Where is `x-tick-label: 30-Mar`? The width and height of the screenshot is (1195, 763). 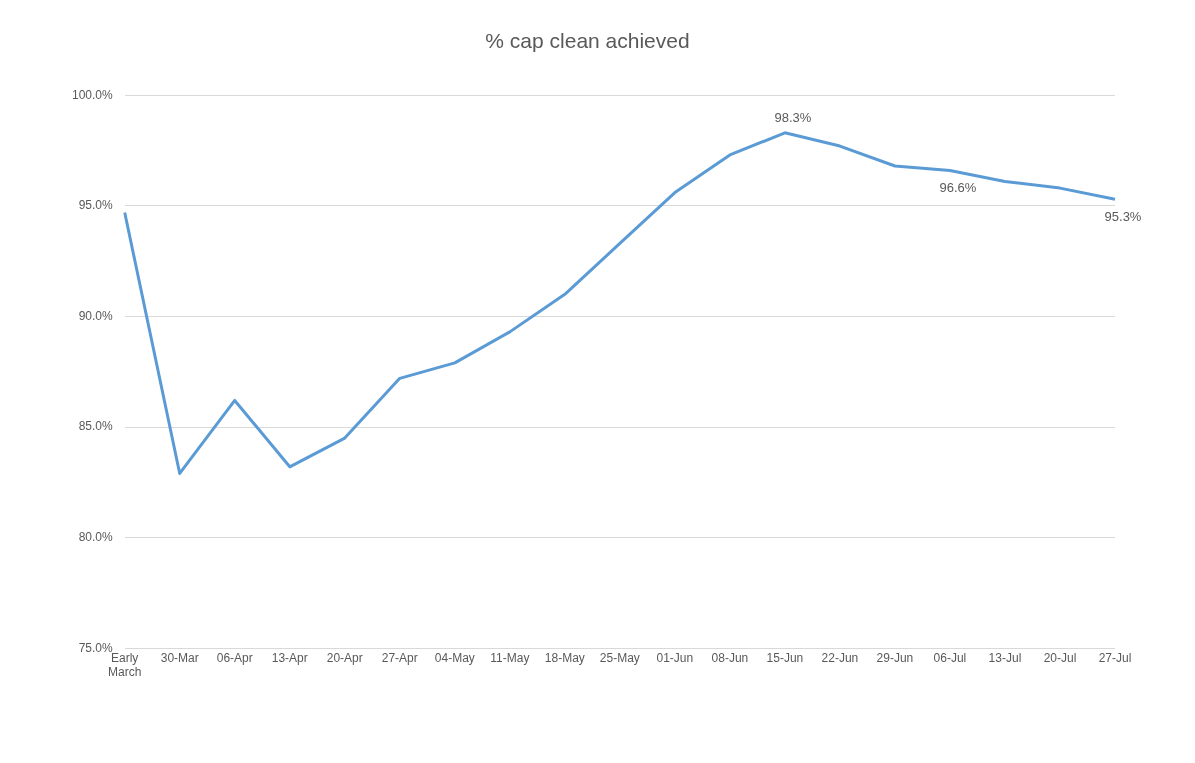 x-tick-label: 30-Mar is located at coordinates (179, 657).